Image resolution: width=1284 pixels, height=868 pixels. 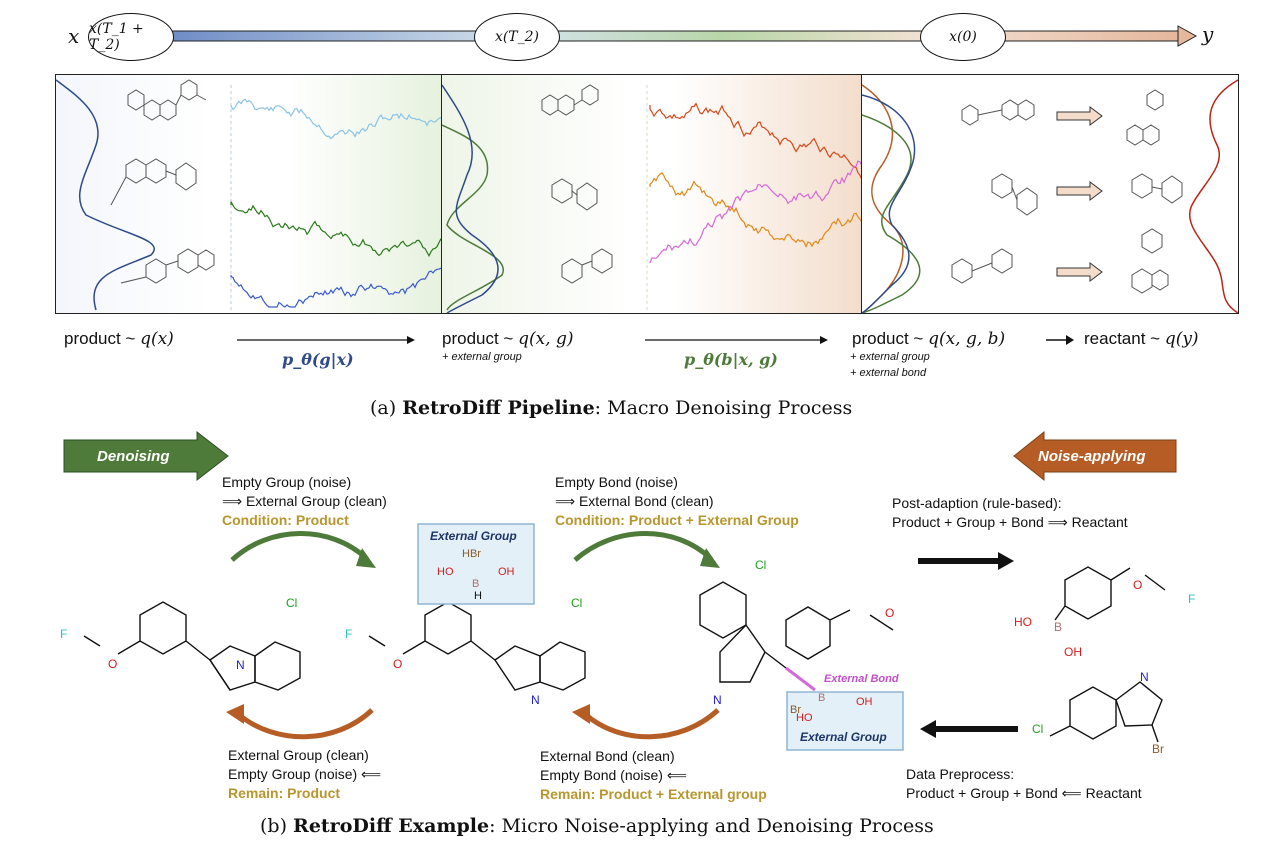 I want to click on stage-label-product-group: product ~ q(x, g), so click(x=508, y=339).